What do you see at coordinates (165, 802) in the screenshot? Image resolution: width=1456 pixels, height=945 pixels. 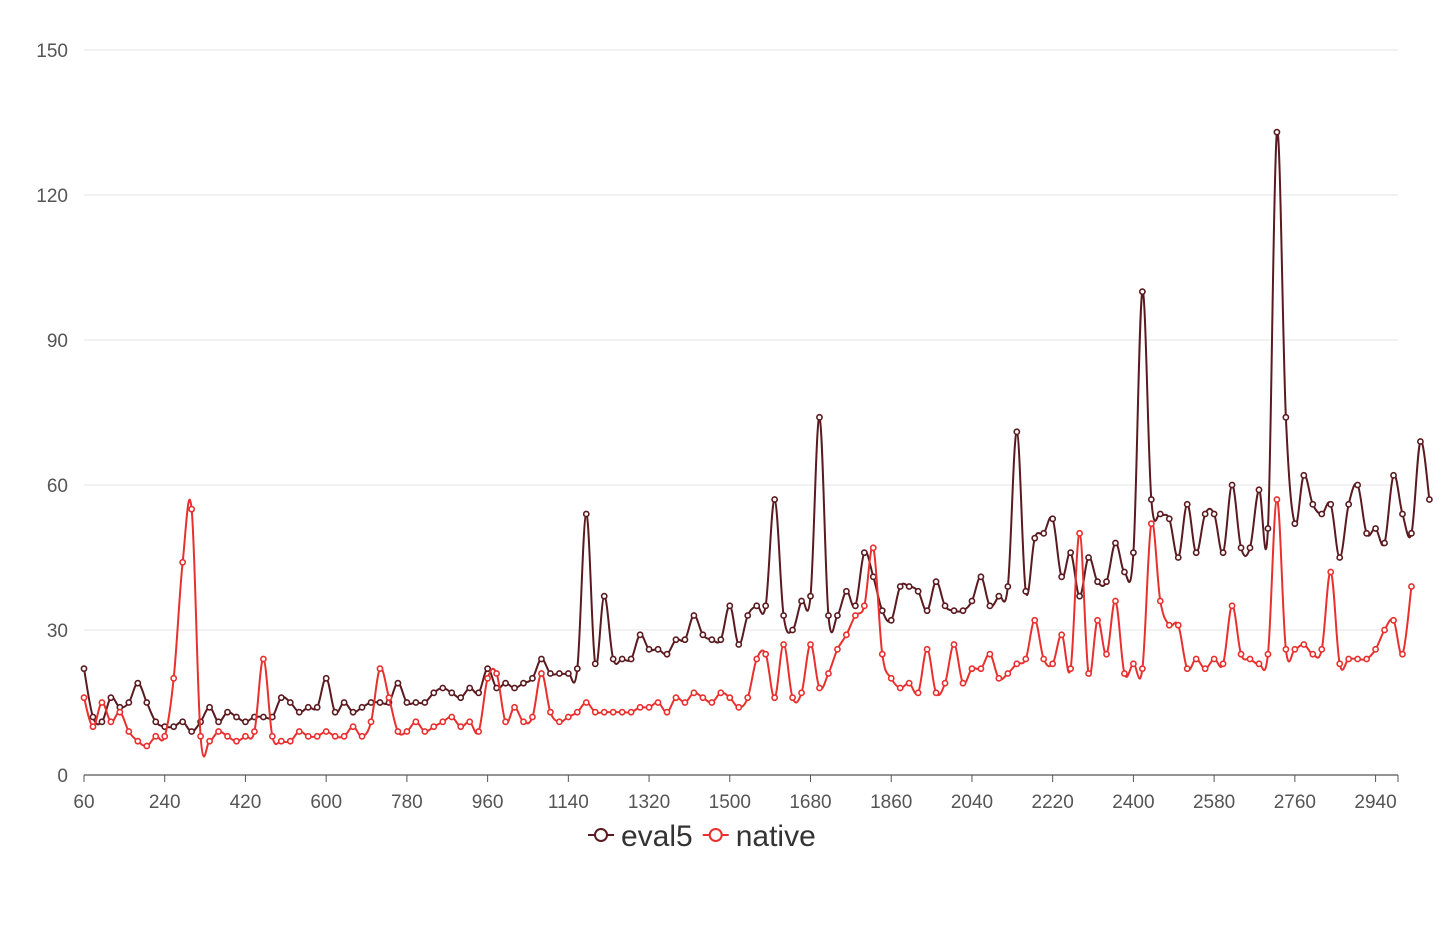 I see `x-tick-label: 240` at bounding box center [165, 802].